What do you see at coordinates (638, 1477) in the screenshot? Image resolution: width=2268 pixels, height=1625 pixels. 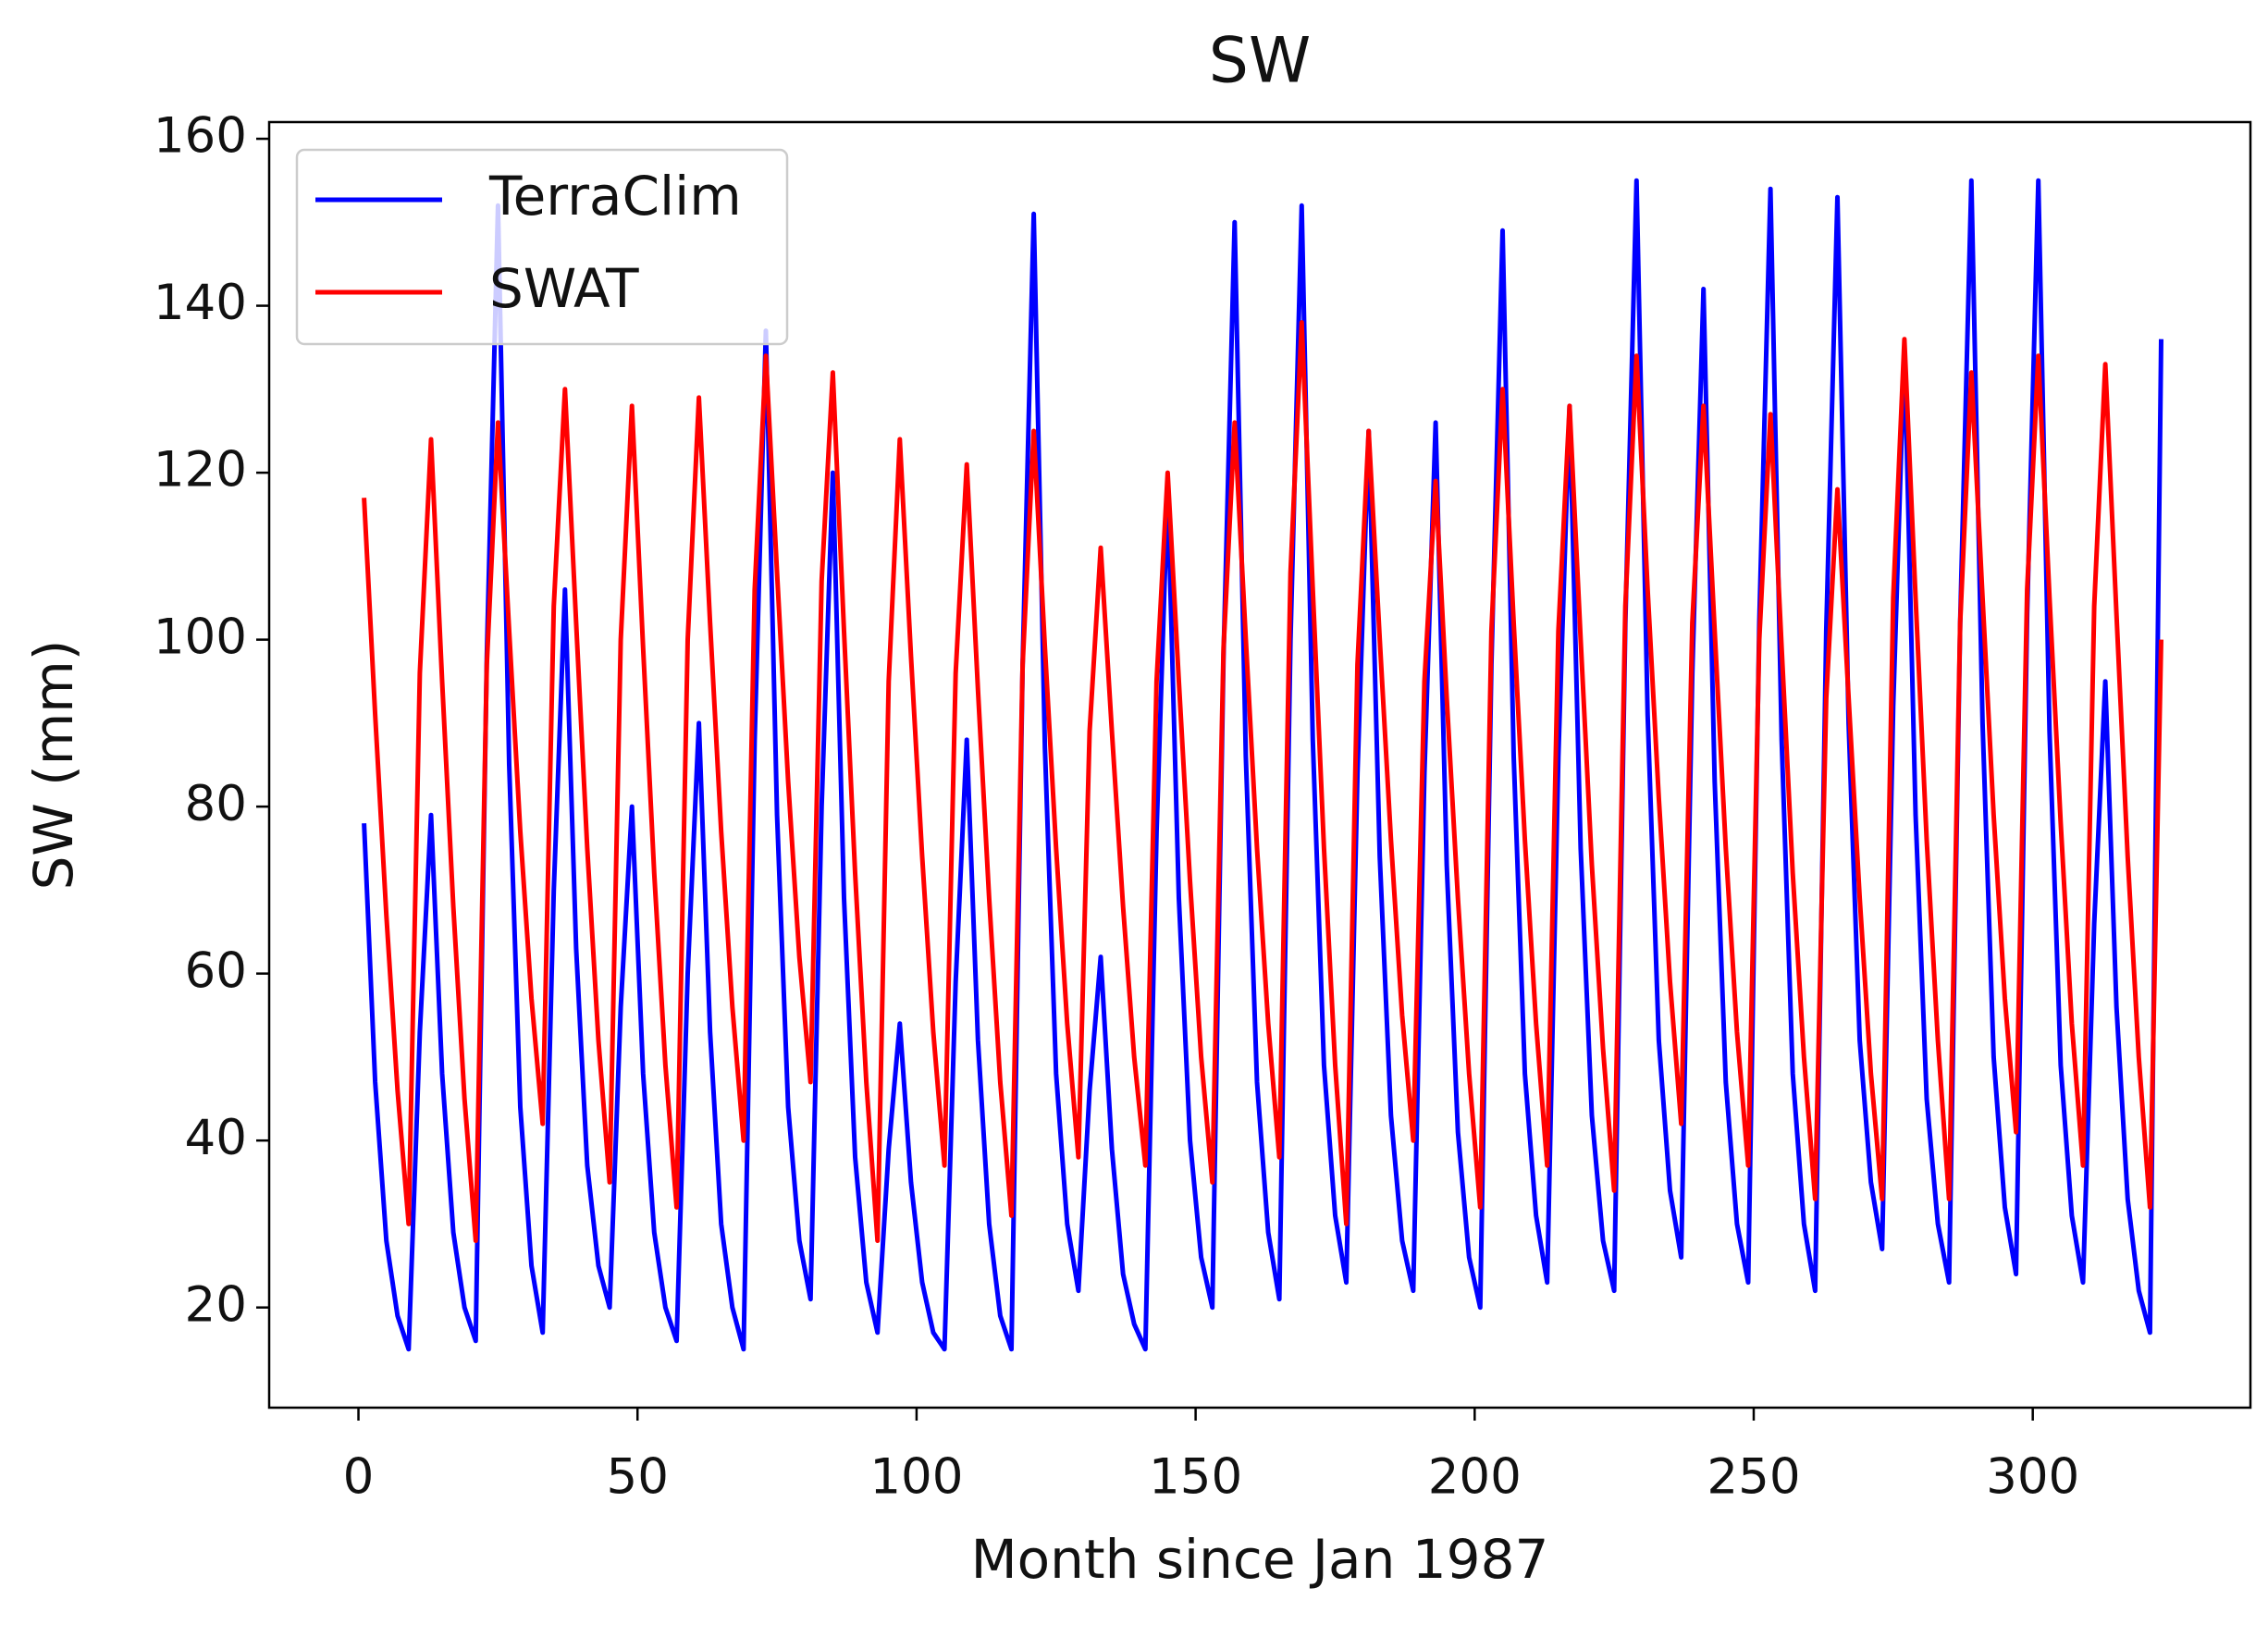 I see `x-tick-label: 50` at bounding box center [638, 1477].